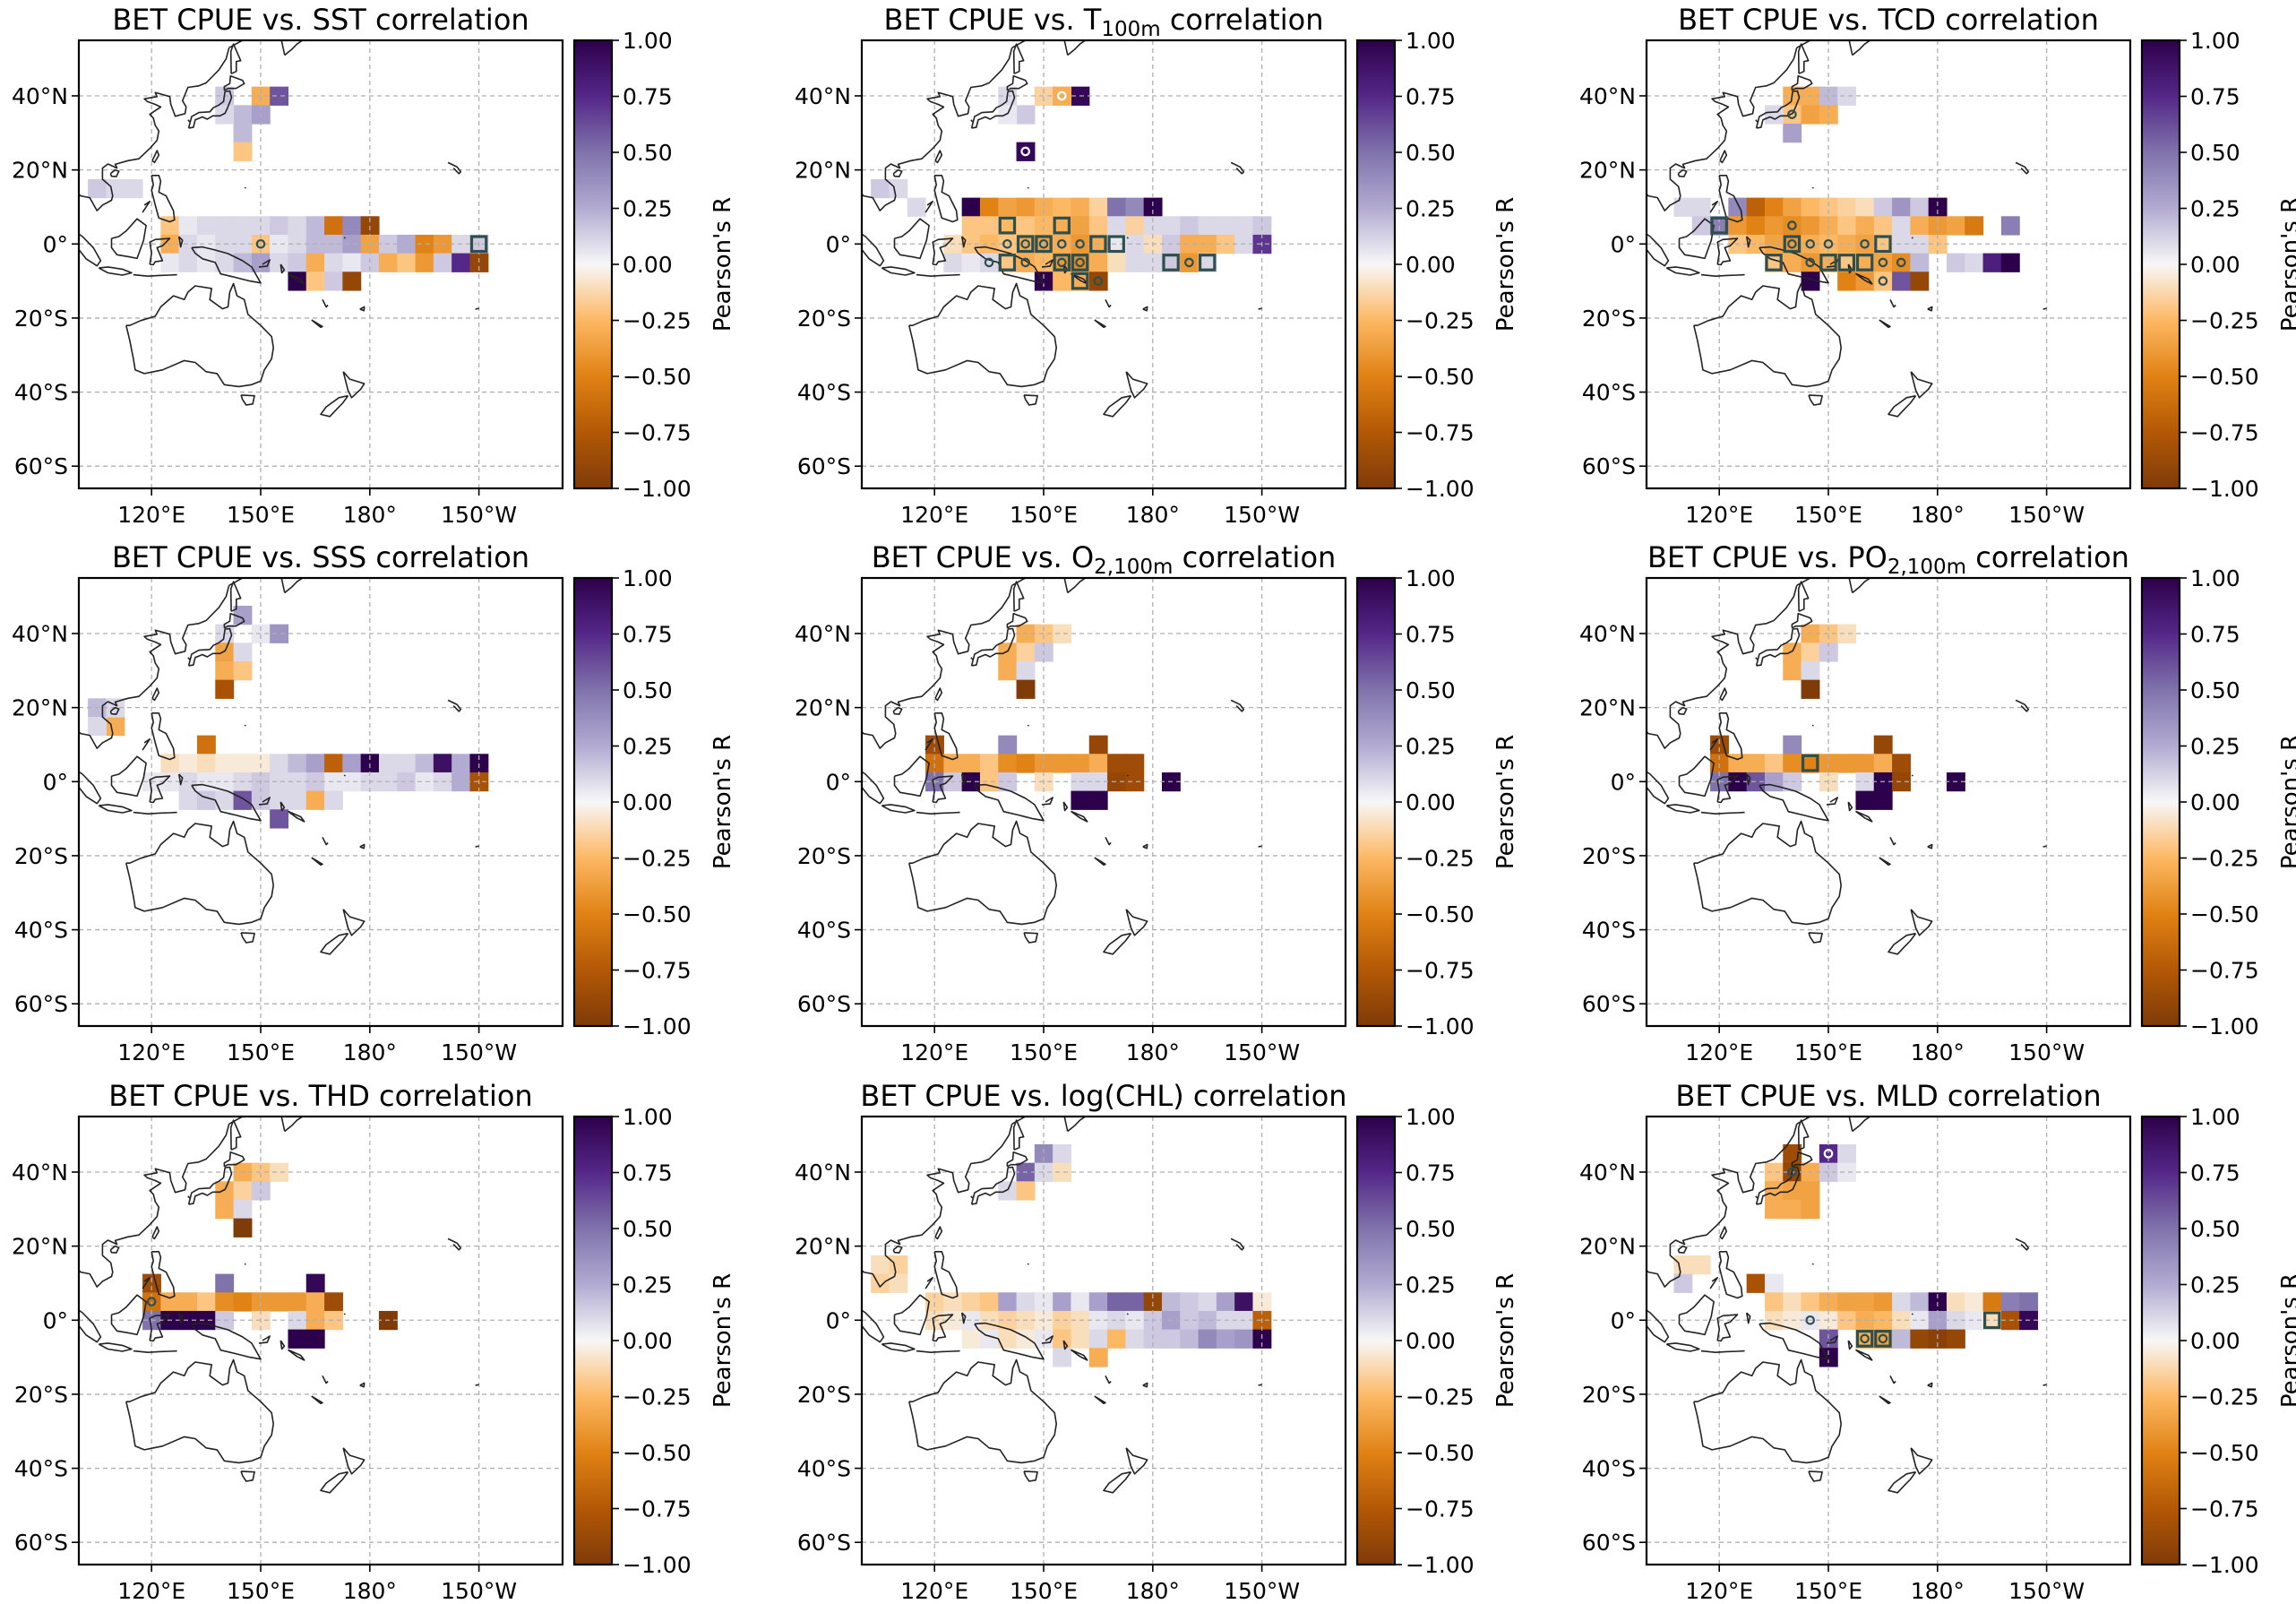 The width and height of the screenshot is (2296, 1604). Describe the element at coordinates (1623, 1320) in the screenshot. I see `lat-tick-label: 0°` at that location.